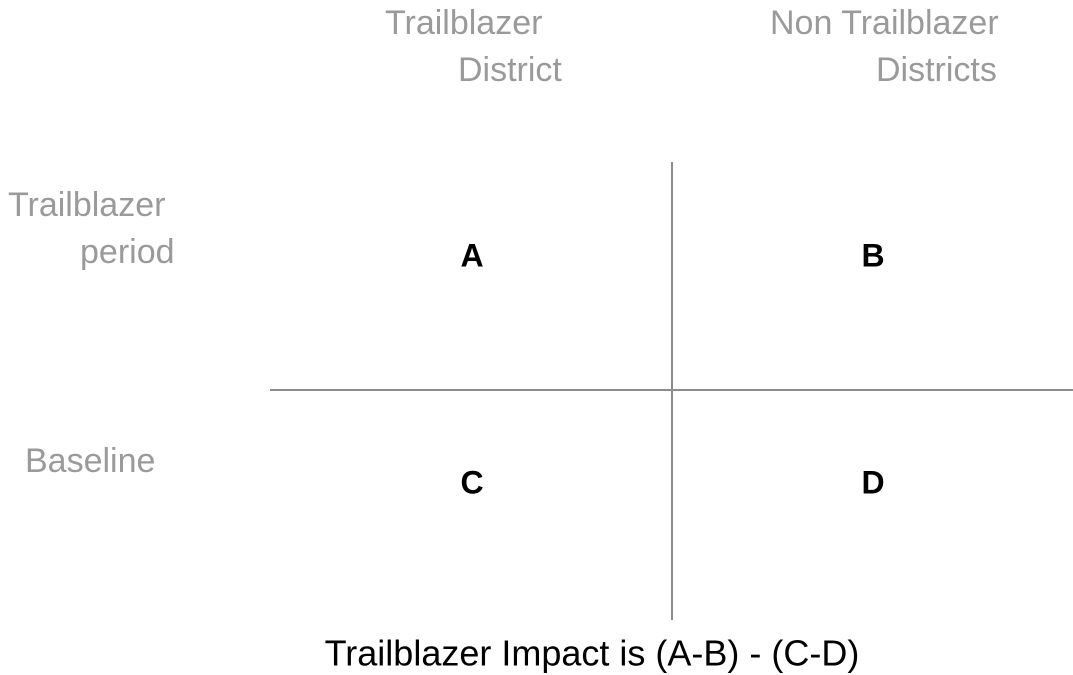  What do you see at coordinates (471, 255) in the screenshot?
I see `cell-label: A` at bounding box center [471, 255].